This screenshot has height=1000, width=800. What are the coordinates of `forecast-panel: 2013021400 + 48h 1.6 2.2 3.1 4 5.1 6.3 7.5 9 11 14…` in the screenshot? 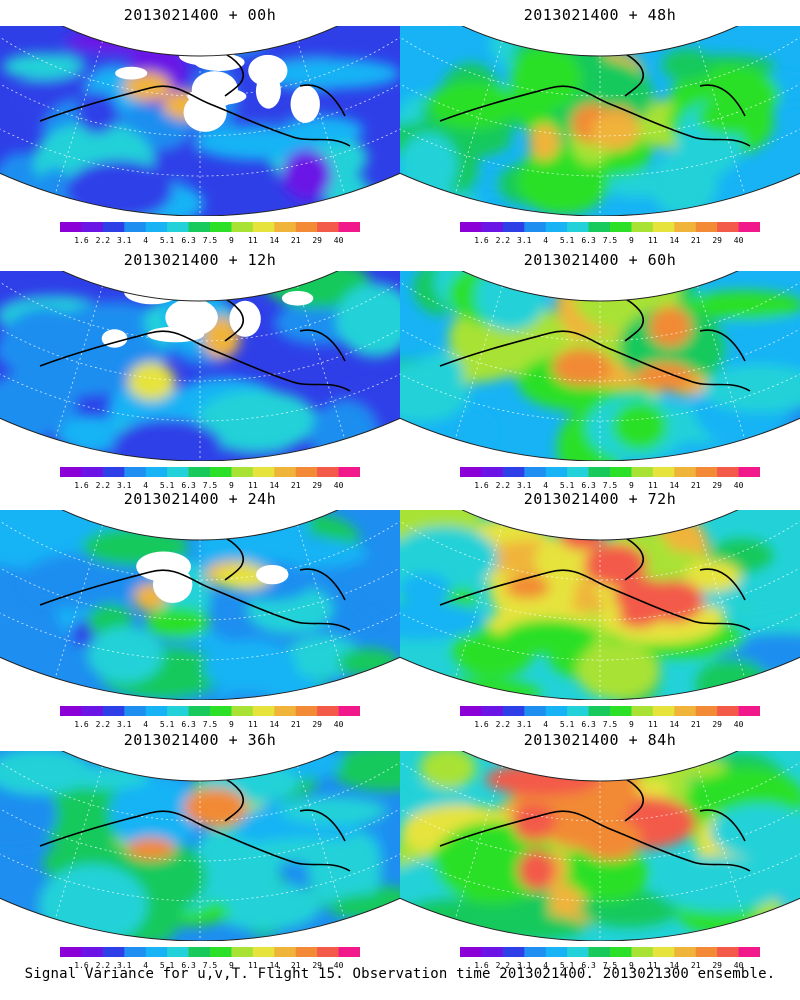 It's located at (600, 125).